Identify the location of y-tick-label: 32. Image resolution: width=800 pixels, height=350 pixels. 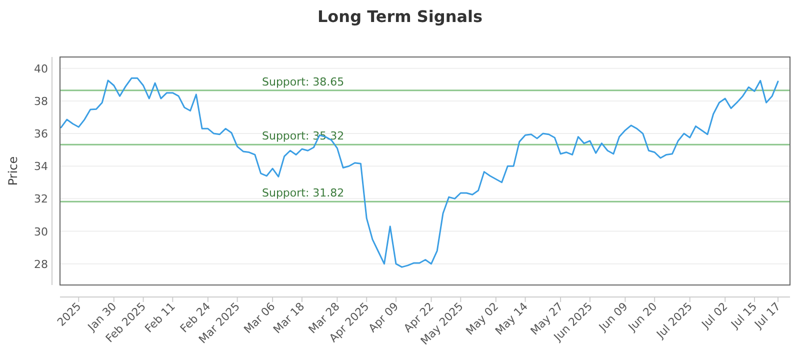
(41, 199).